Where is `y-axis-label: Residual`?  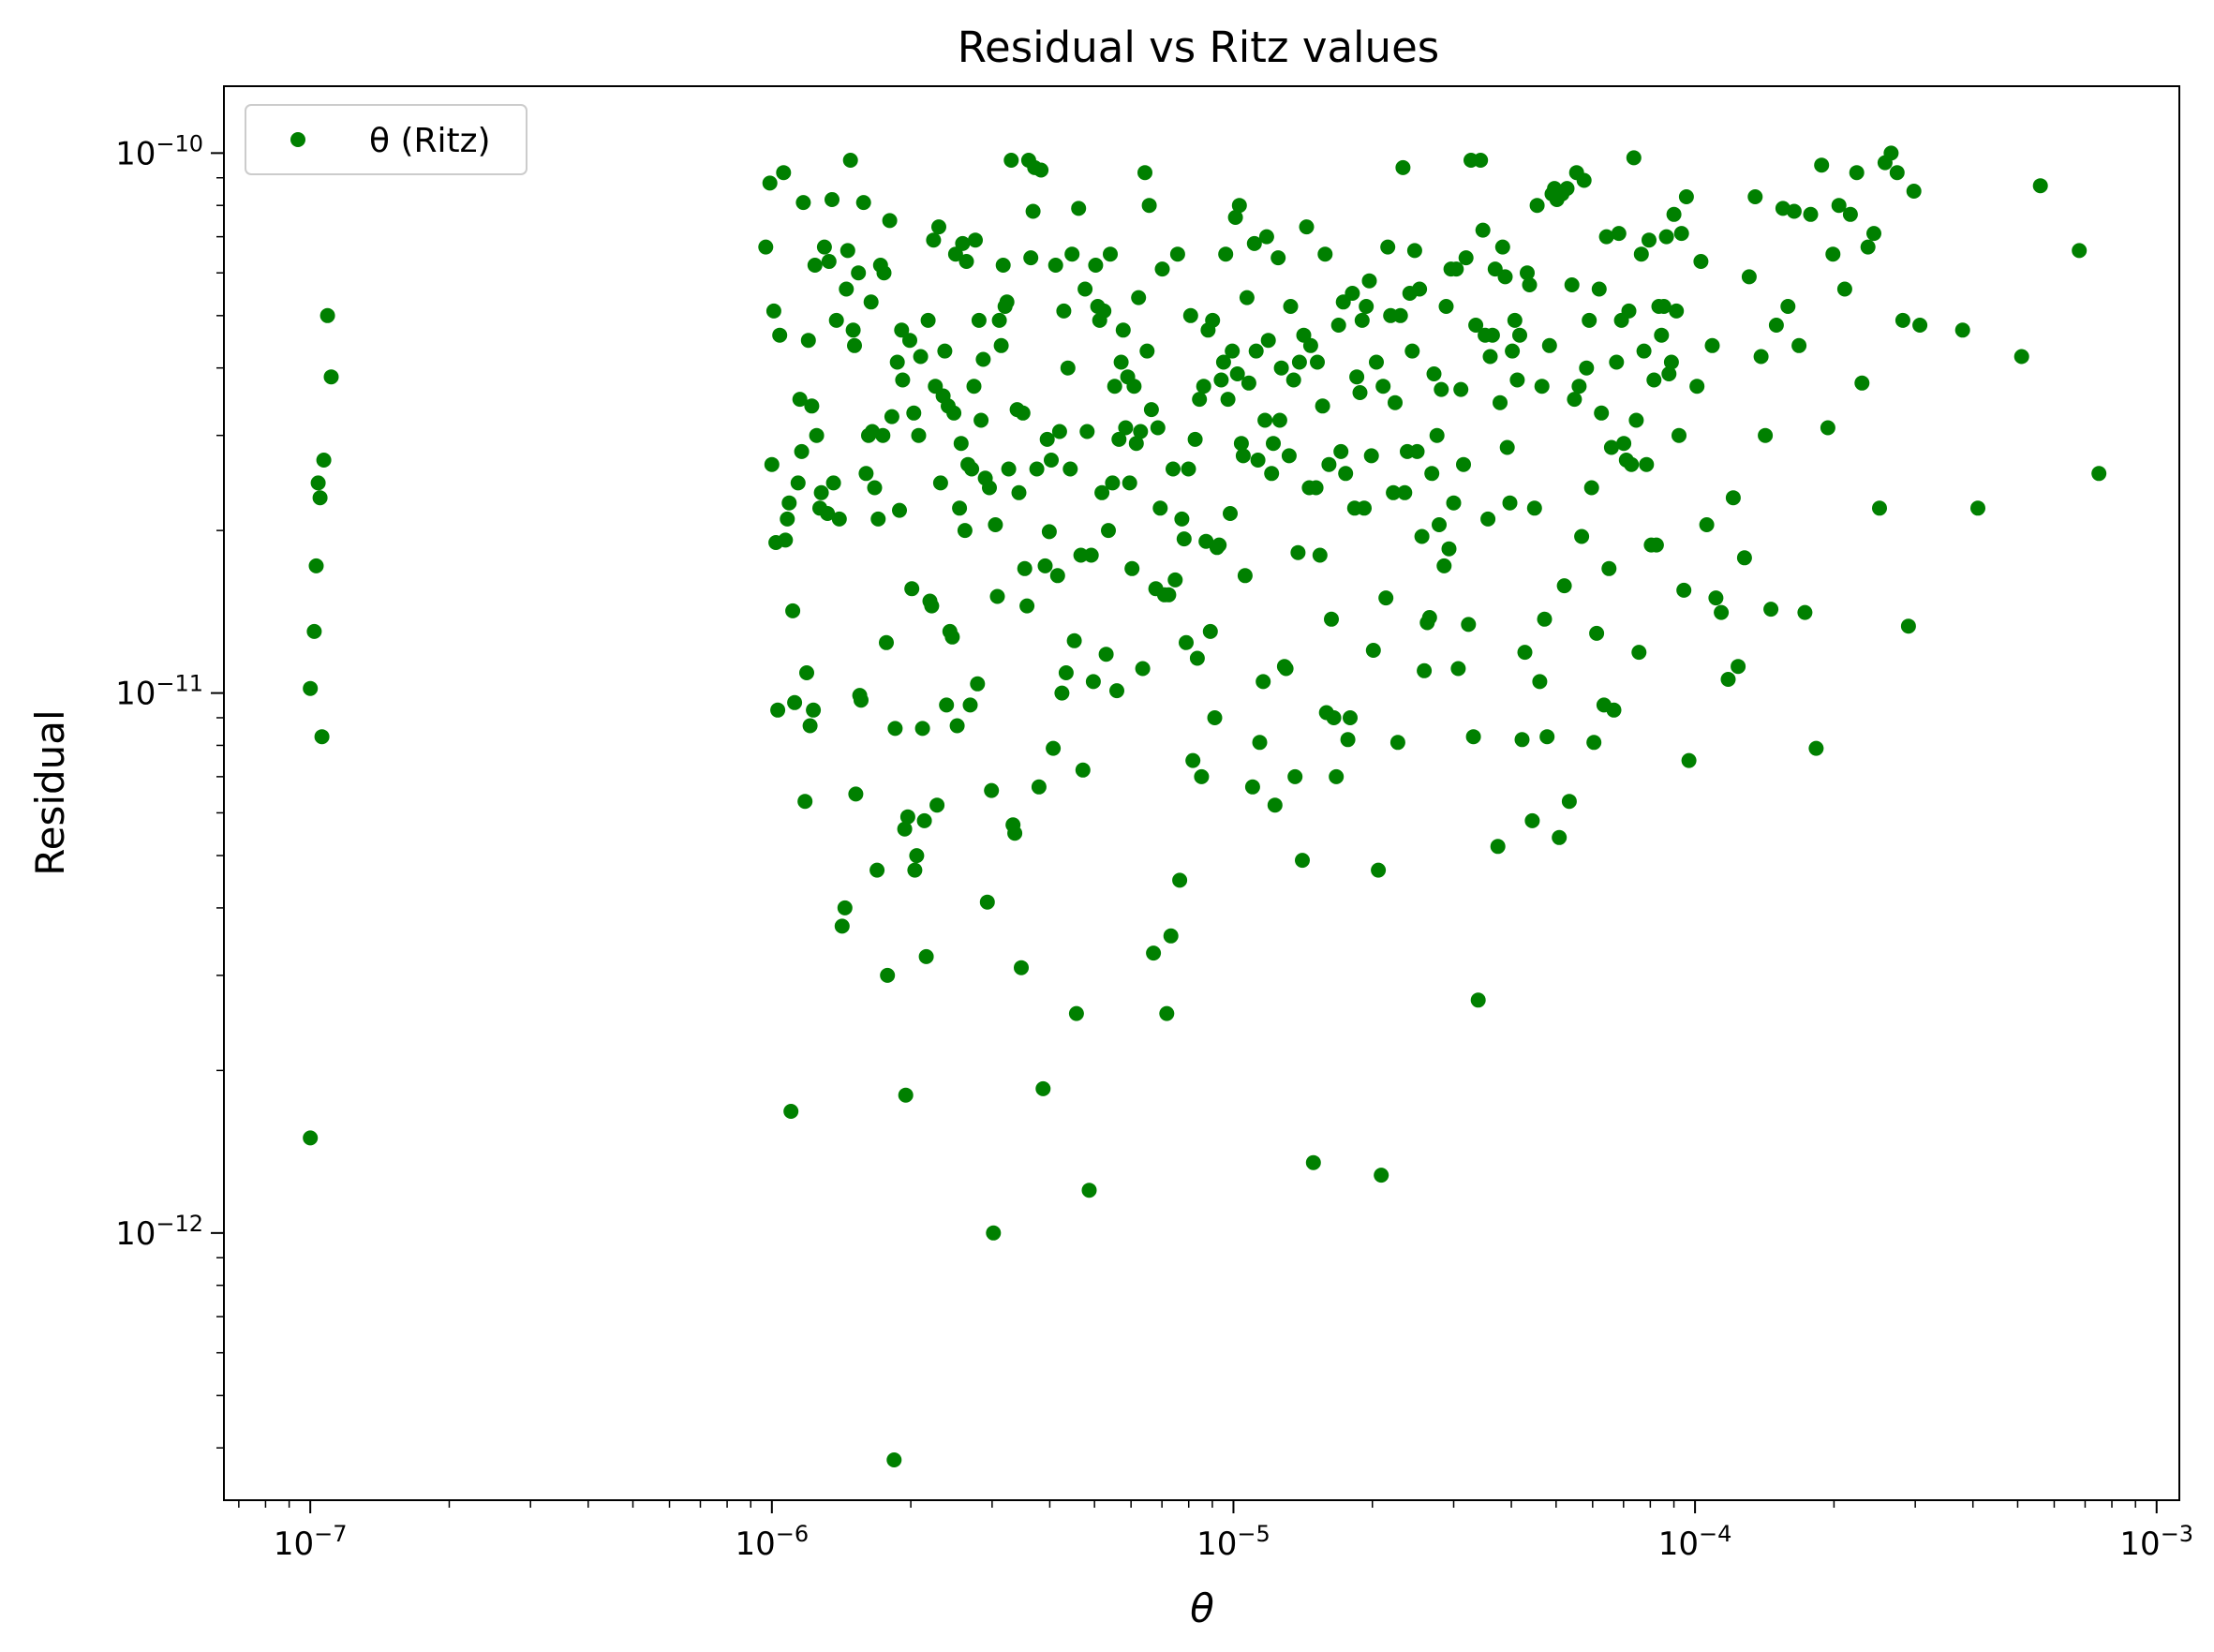 y-axis-label: Residual is located at coordinates (50, 792).